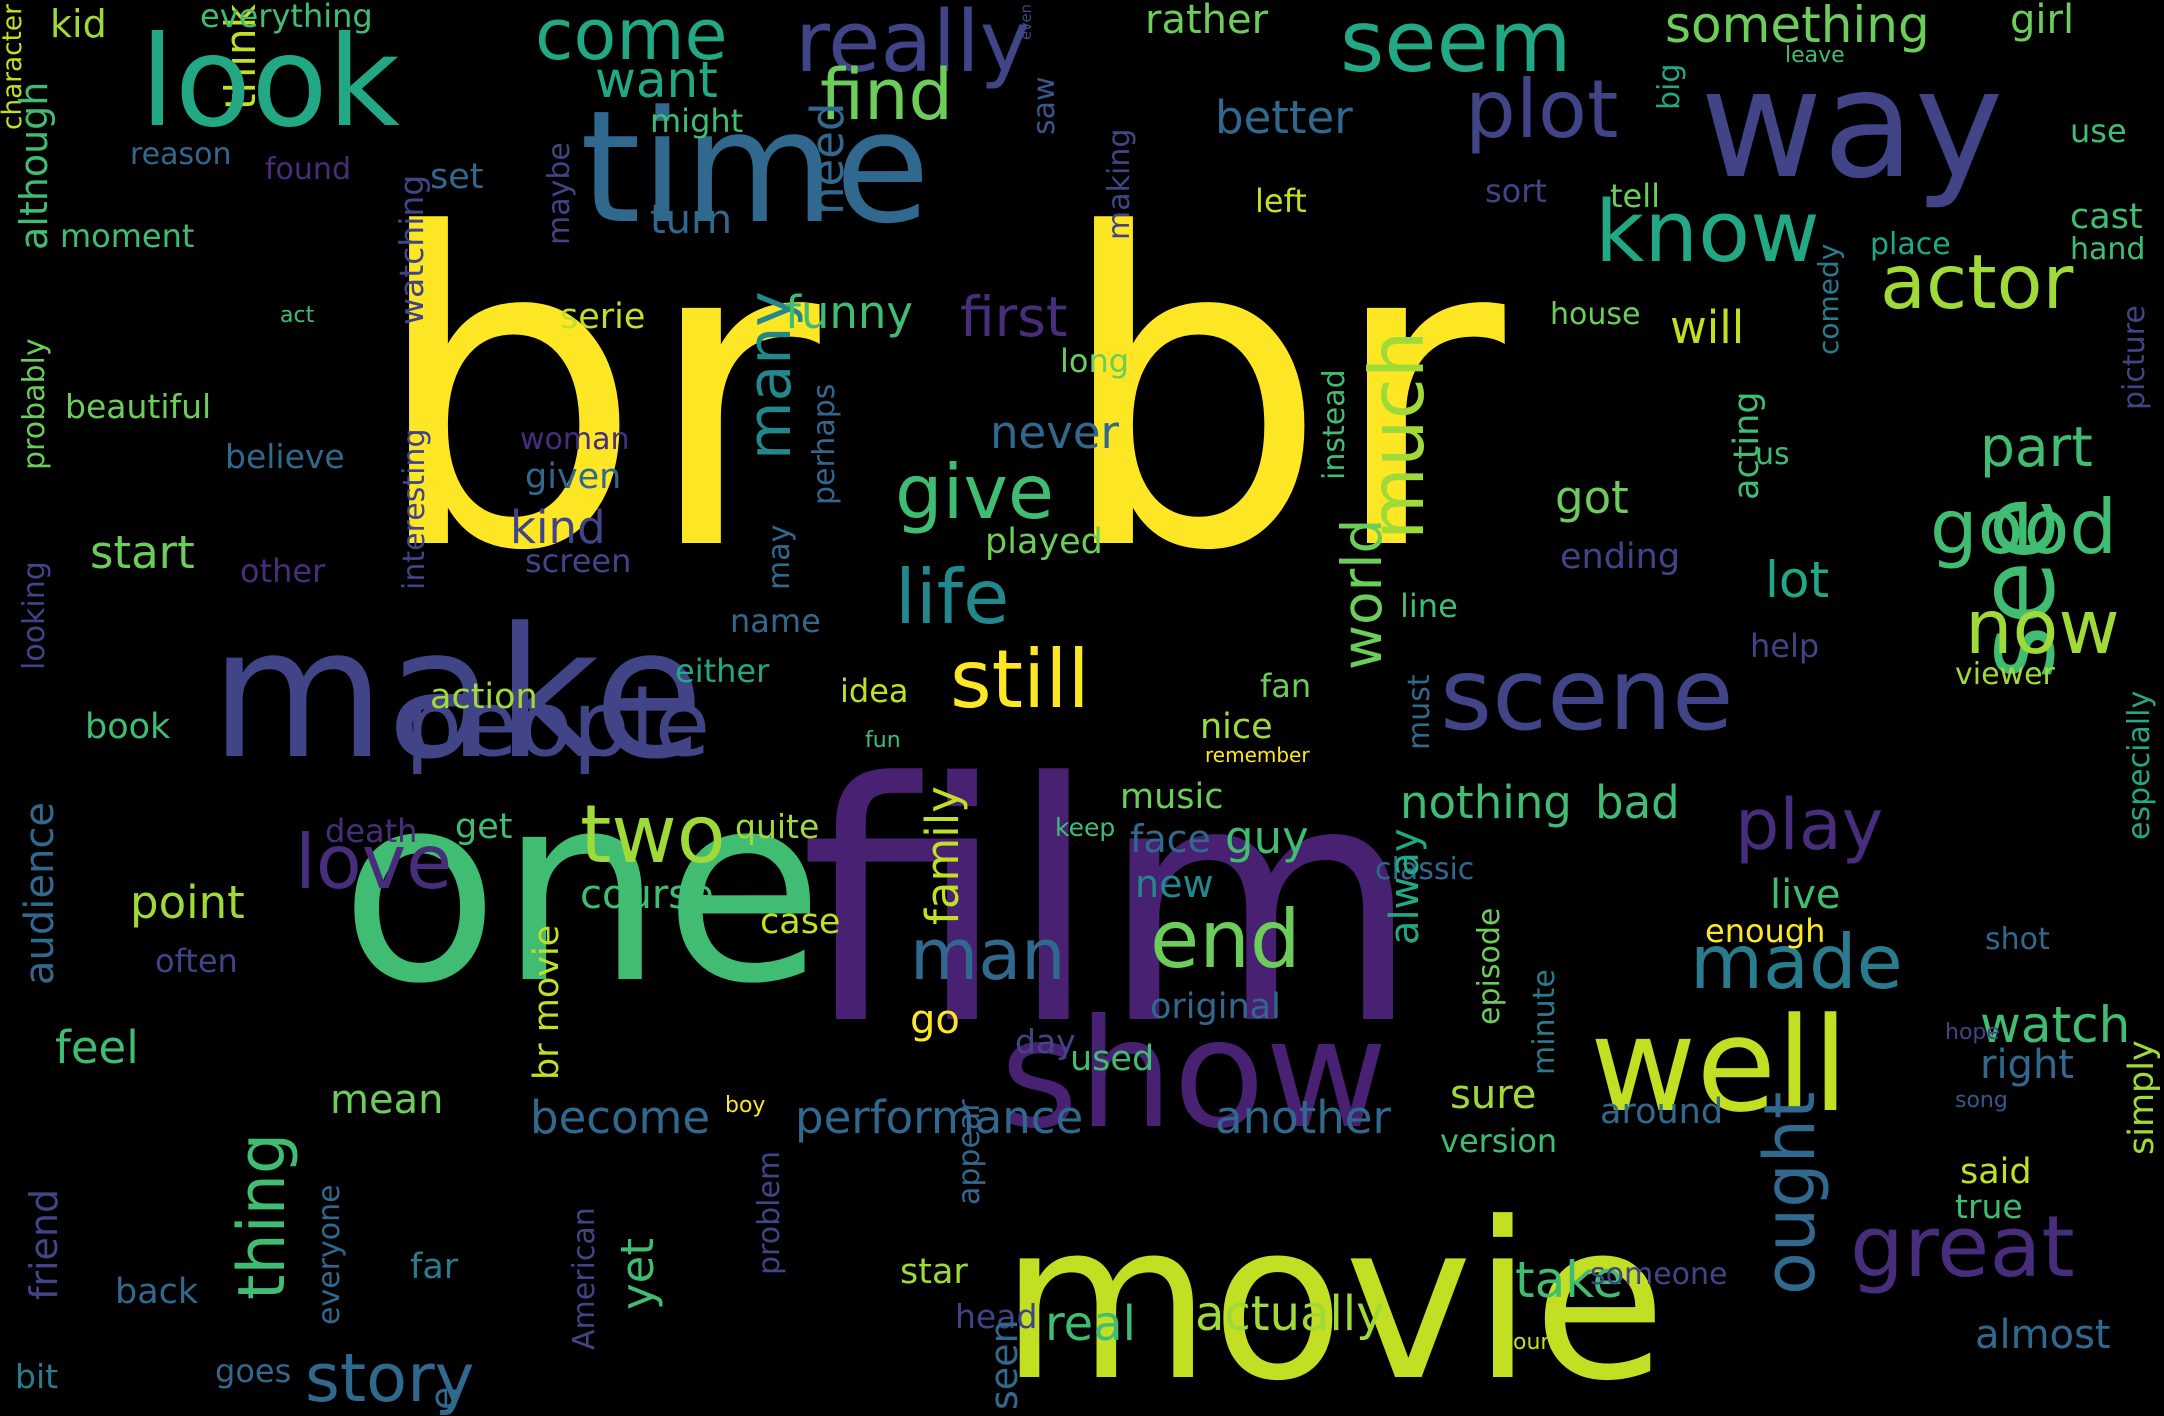 This screenshot has width=2164, height=1416. I want to click on word-alway-131: alway, so click(1405, 886).